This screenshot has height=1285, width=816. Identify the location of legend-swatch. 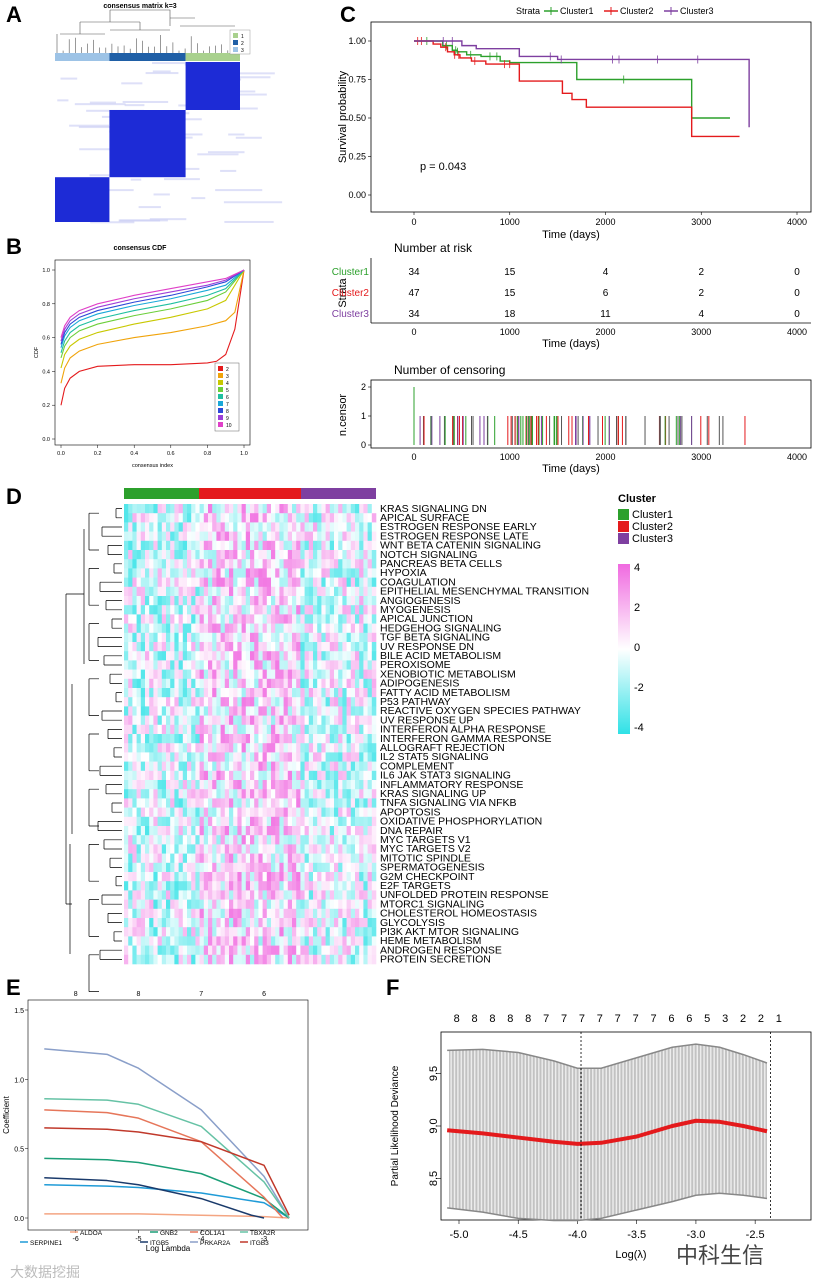
(220, 424).